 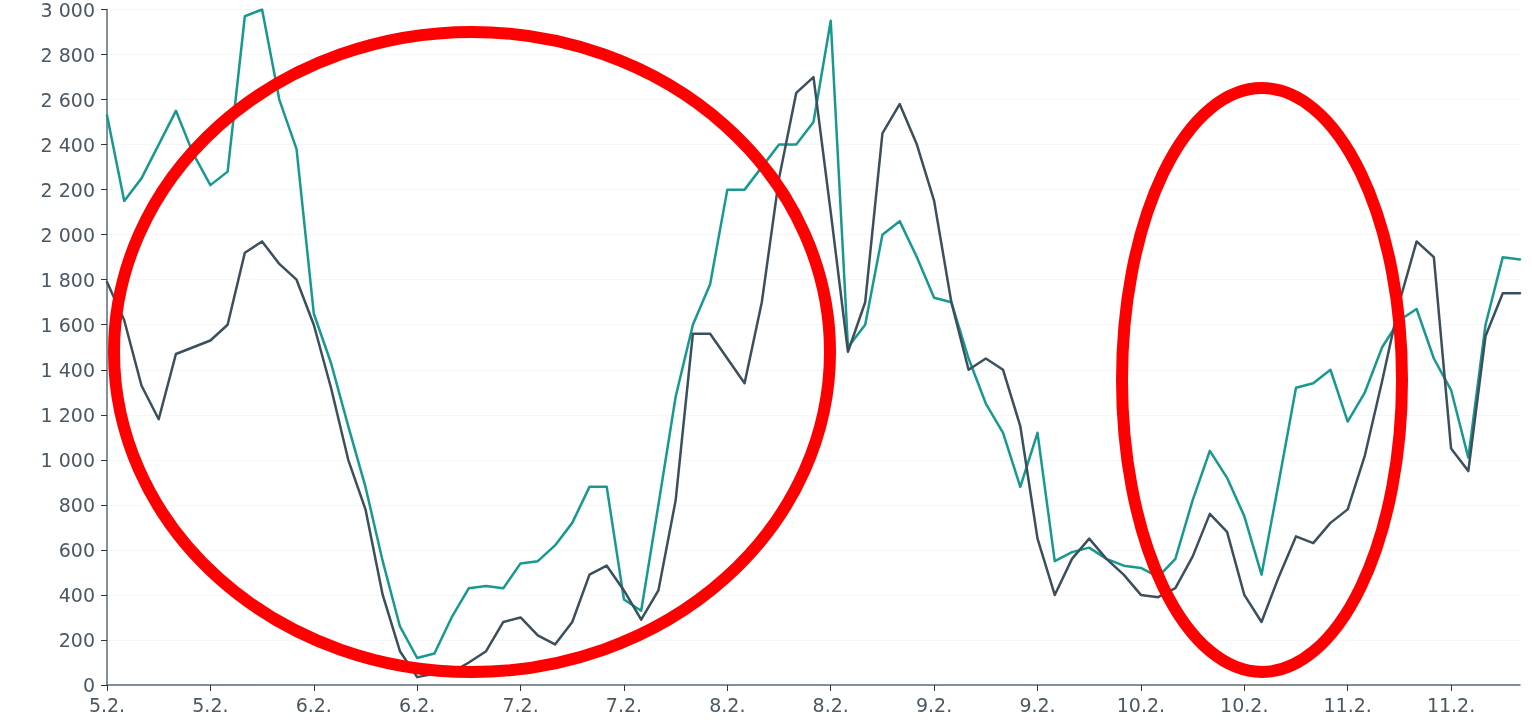 What do you see at coordinates (67, 144) in the screenshot?
I see `y-tick-label: 2 400` at bounding box center [67, 144].